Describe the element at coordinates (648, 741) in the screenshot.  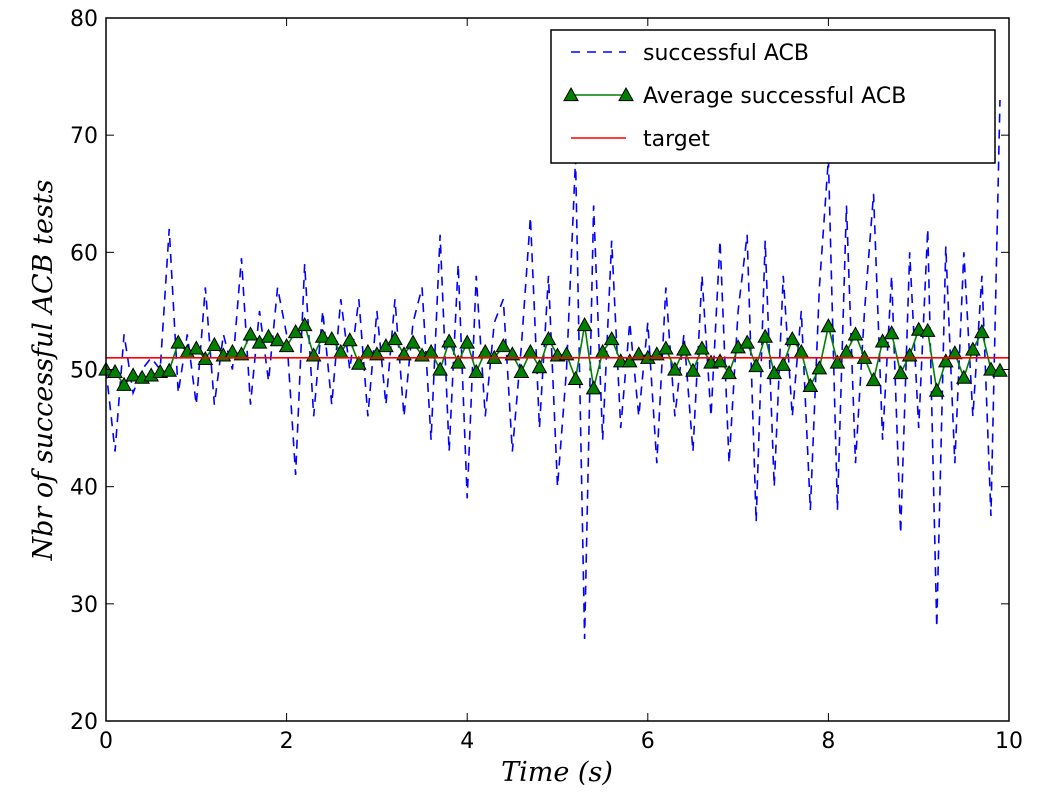
I see `x-tick-label: 6` at that location.